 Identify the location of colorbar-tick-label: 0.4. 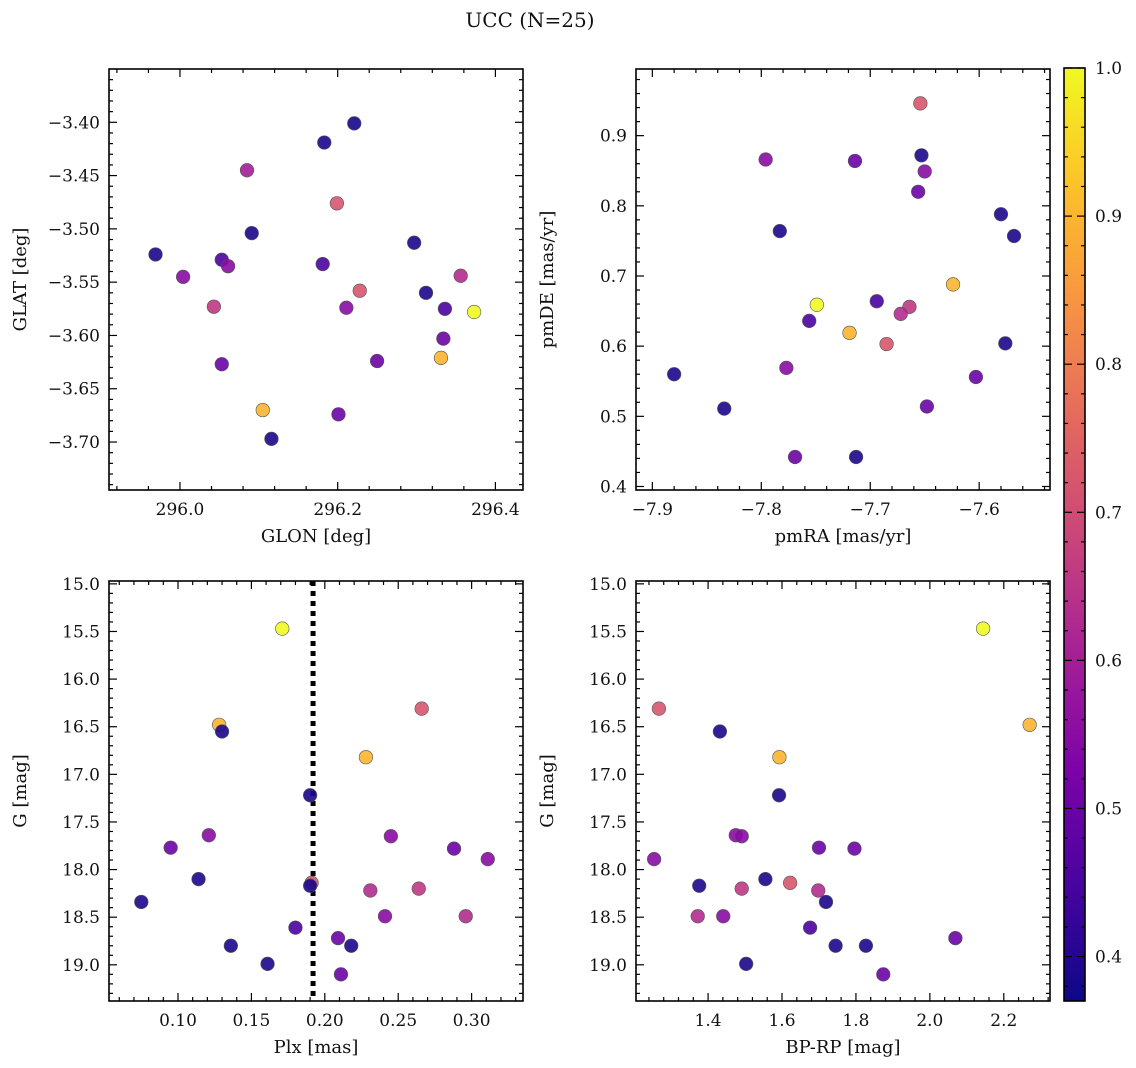
(1108, 958).